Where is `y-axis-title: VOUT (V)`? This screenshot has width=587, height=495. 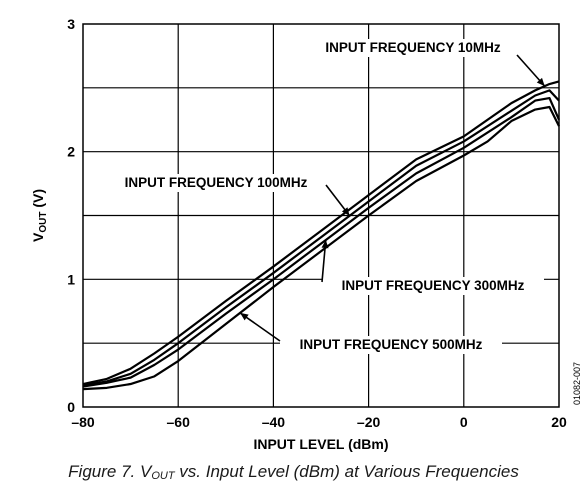 y-axis-title: VOUT (V) is located at coordinates (39, 215).